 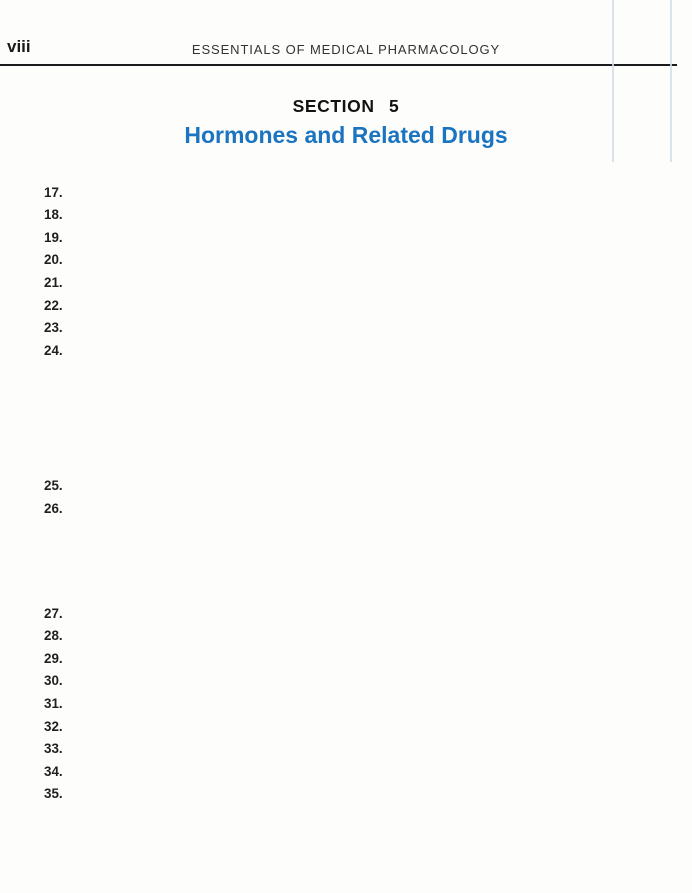 I want to click on entry-number: 29., so click(x=53, y=658).